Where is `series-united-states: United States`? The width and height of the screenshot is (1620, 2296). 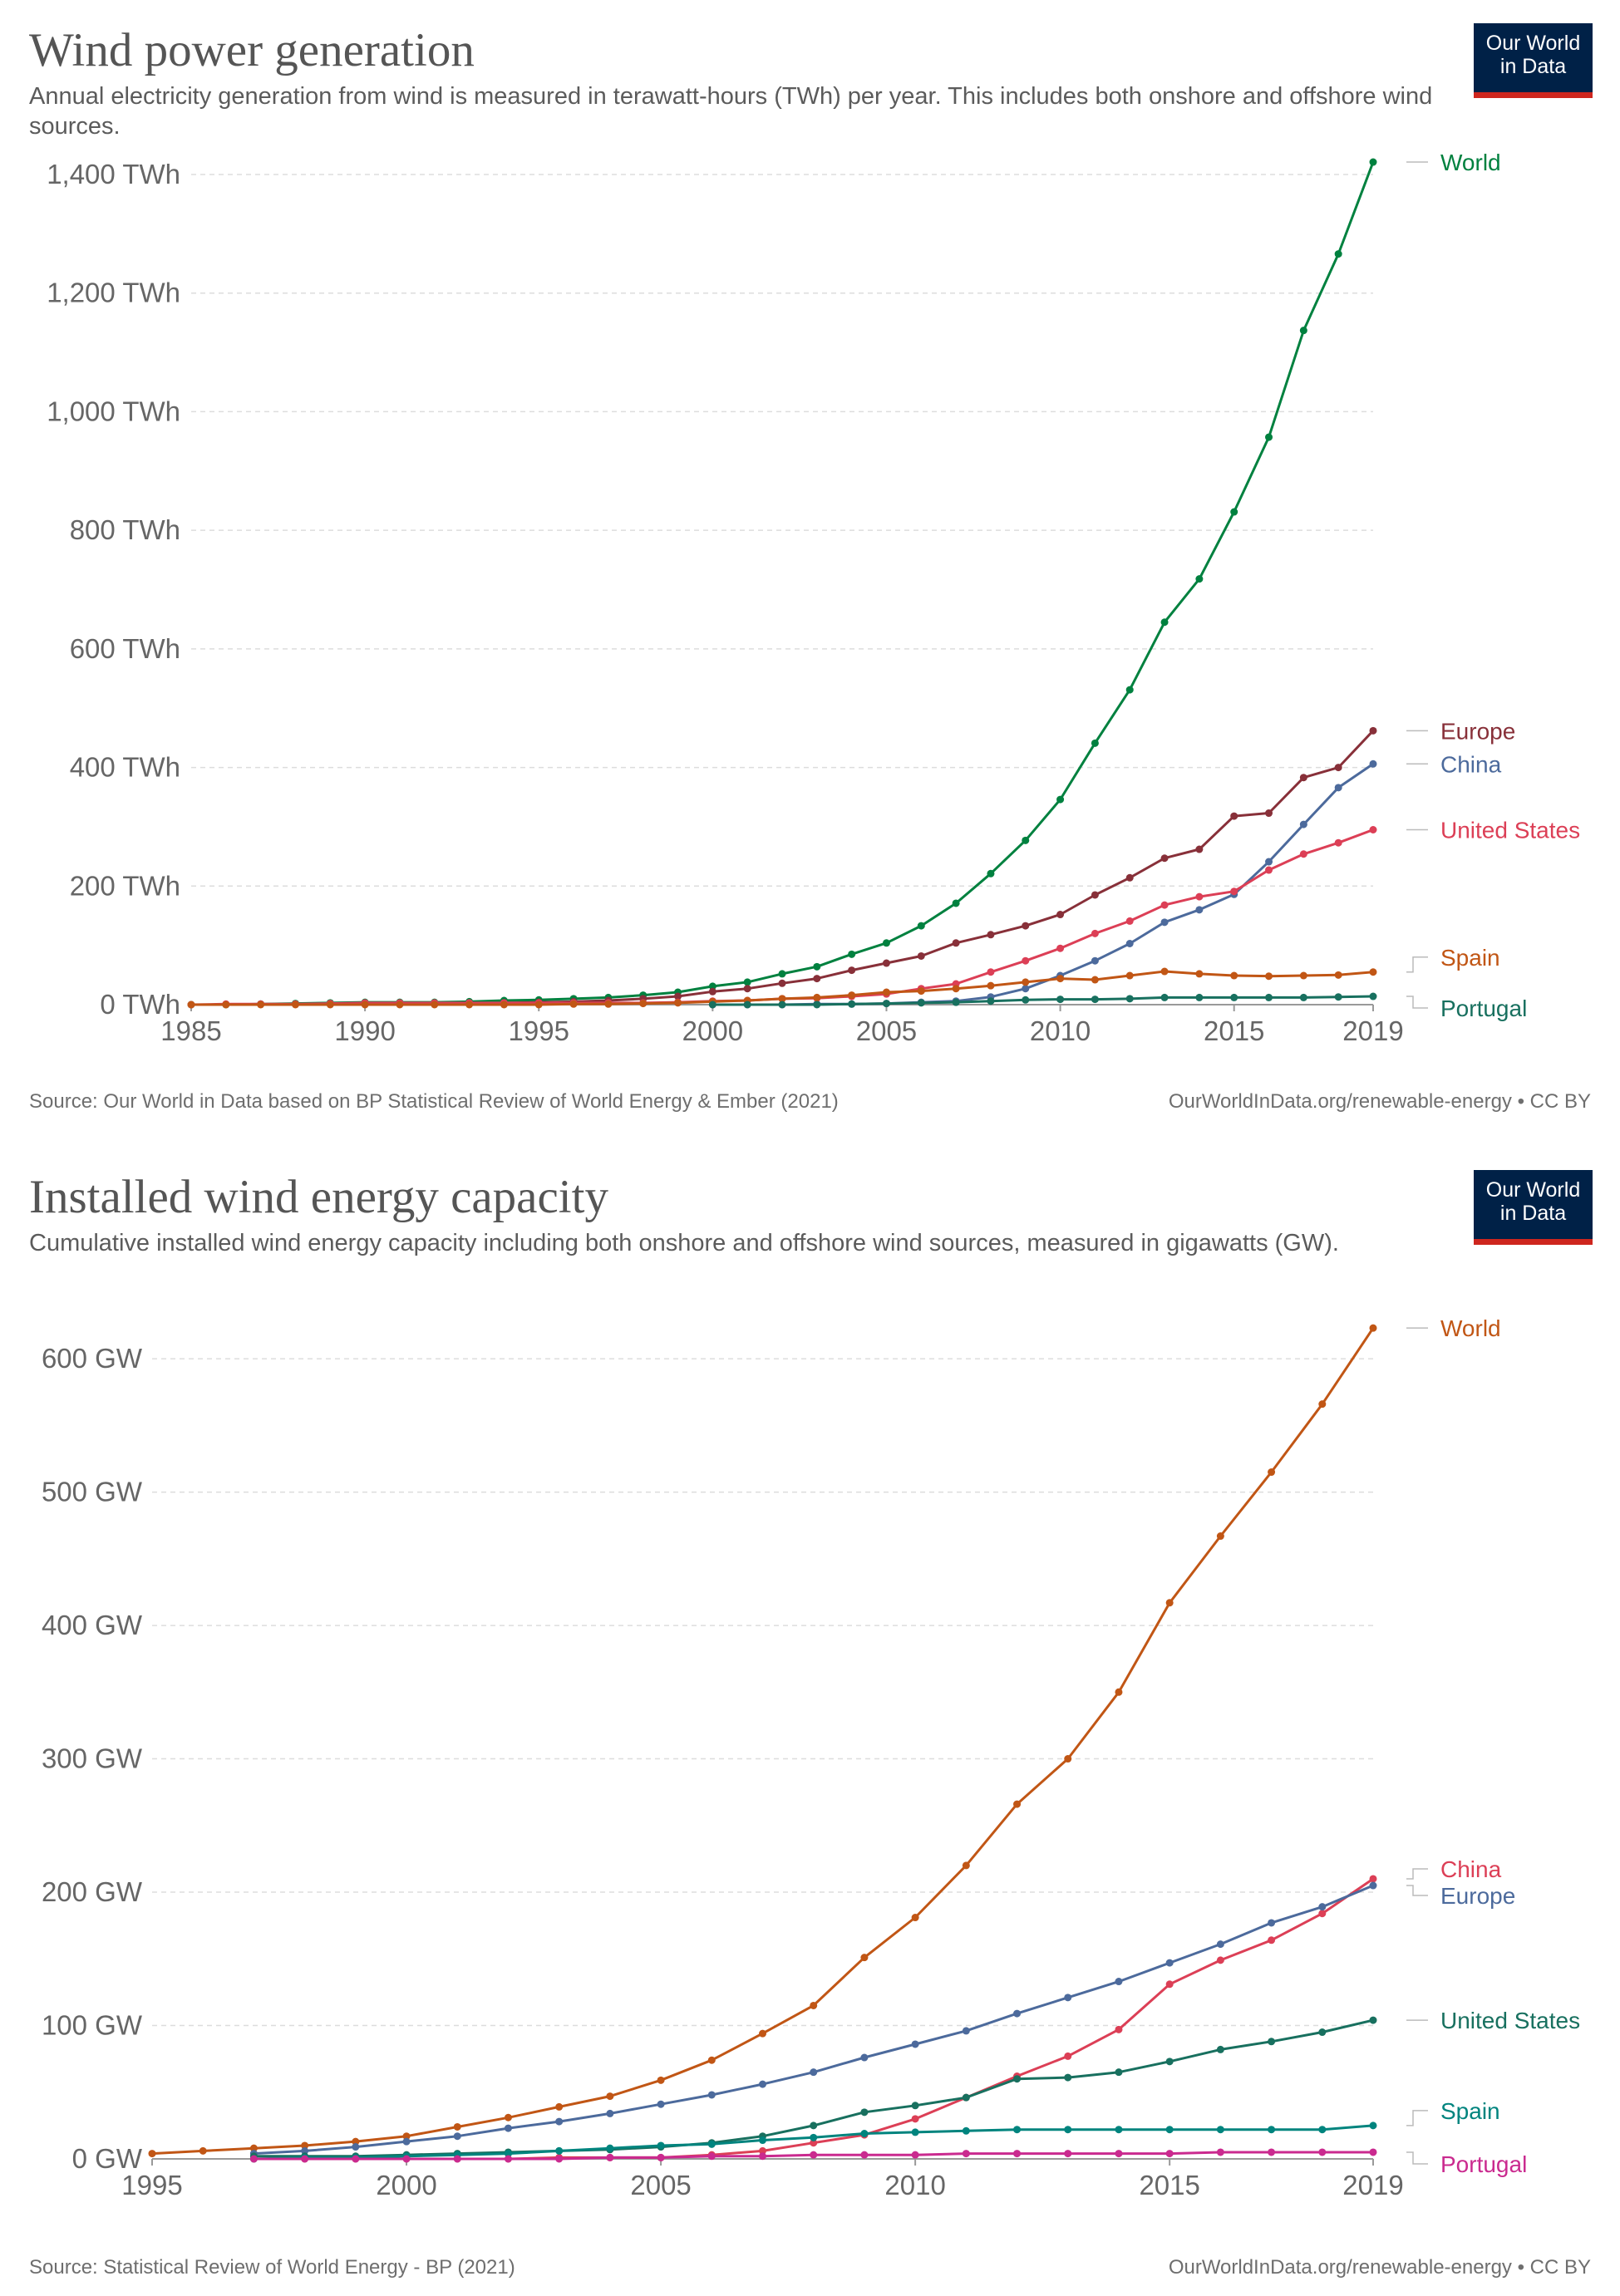
series-united-states: United States is located at coordinates (884, 913).